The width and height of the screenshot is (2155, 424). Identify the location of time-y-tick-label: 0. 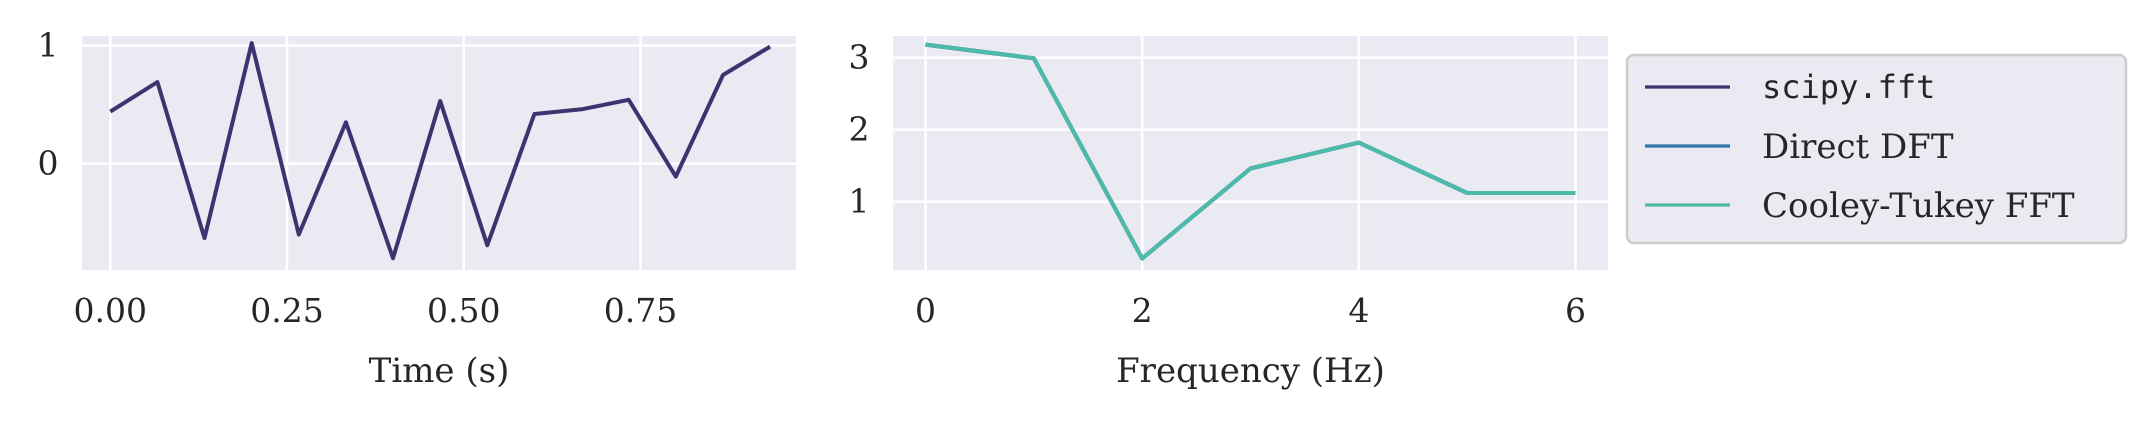
(48, 163).